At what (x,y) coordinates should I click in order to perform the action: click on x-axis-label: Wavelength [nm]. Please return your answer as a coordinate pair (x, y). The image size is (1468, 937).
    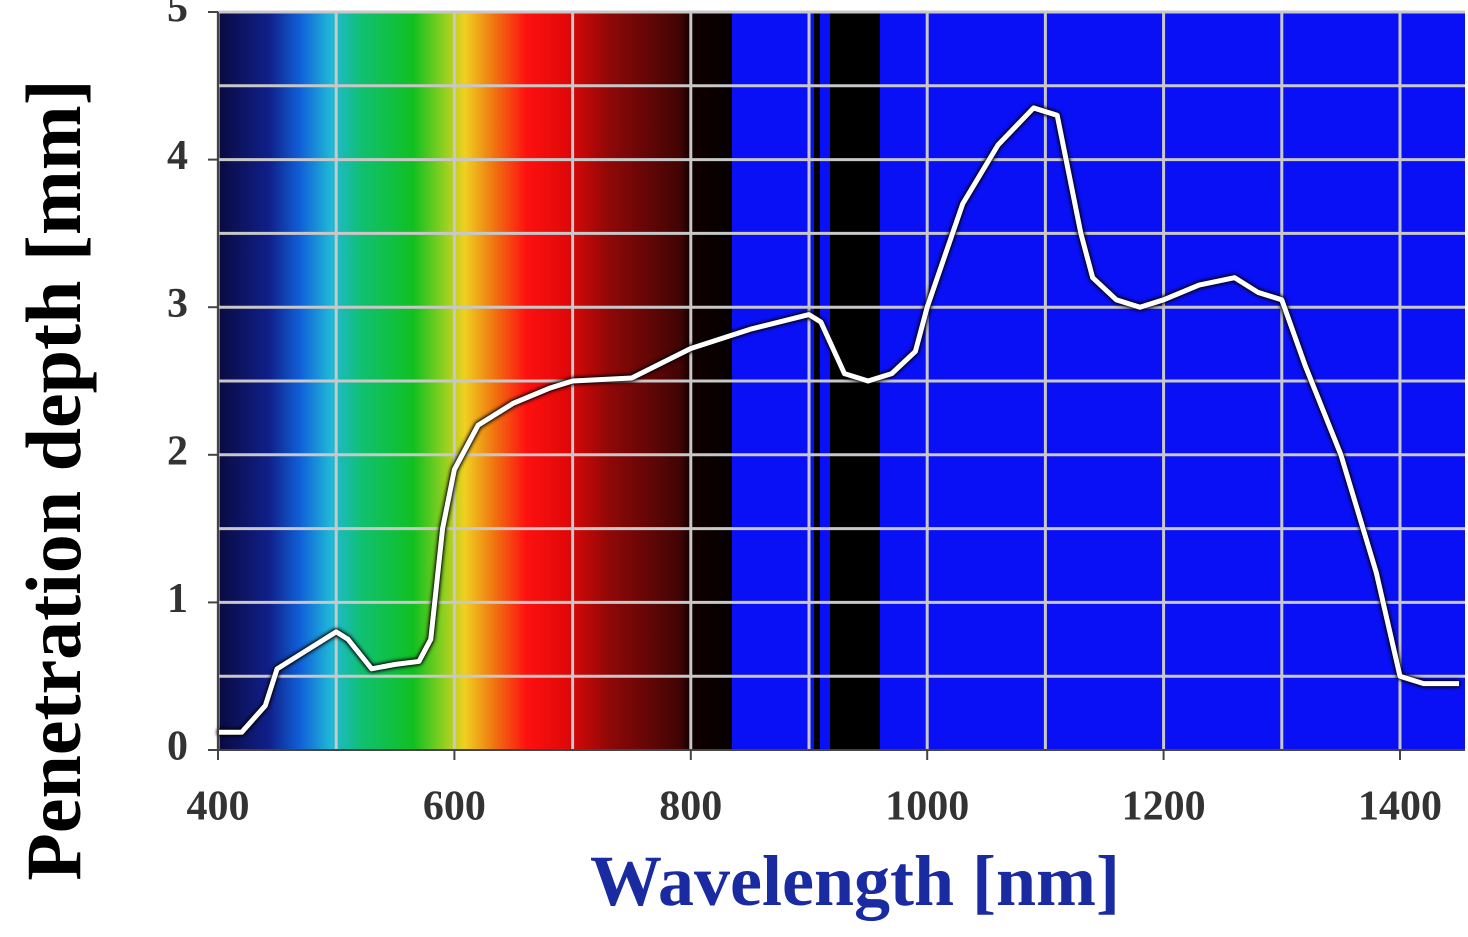
    Looking at the image, I should click on (855, 881).